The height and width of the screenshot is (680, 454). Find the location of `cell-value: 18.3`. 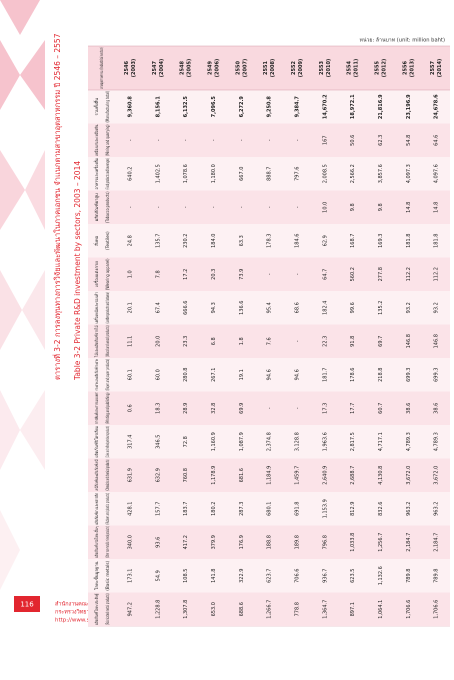

cell-value: 18.3 is located at coordinates (158, 408).